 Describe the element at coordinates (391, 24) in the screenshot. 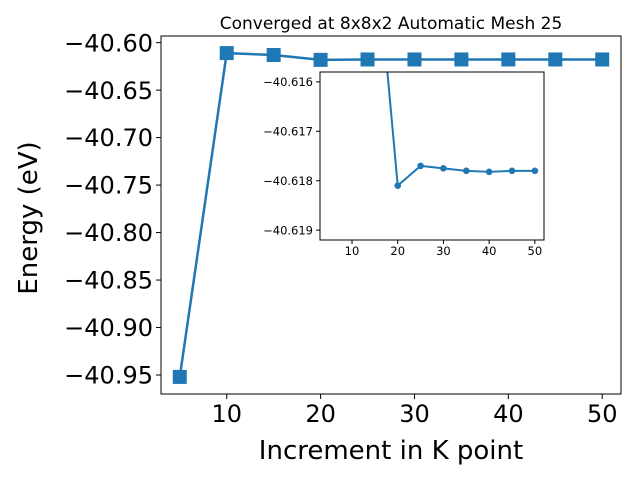

I see `chart-title: Converged at 8x8x2 Automatic Mesh 25` at that location.